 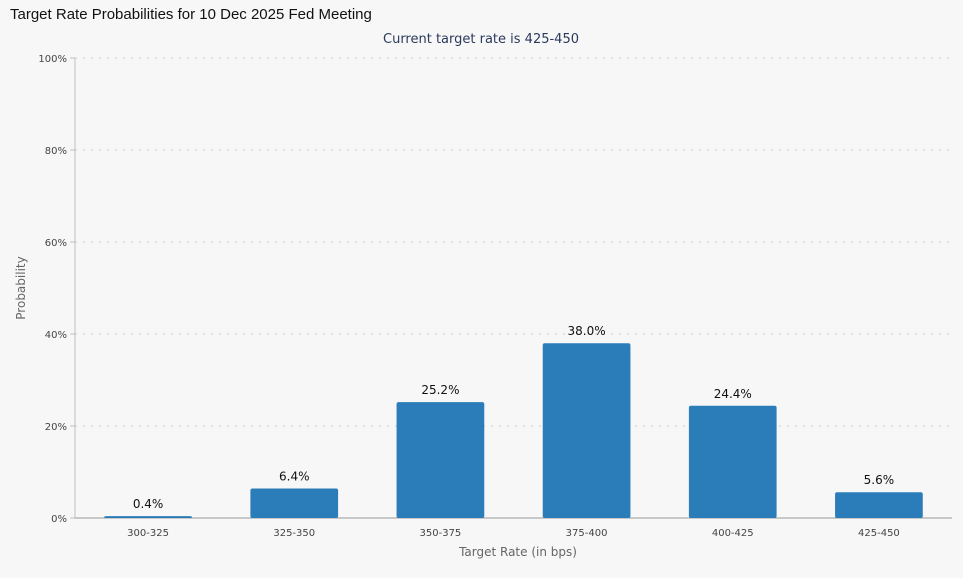 I want to click on y-tick-label: 100%, so click(x=52, y=59).